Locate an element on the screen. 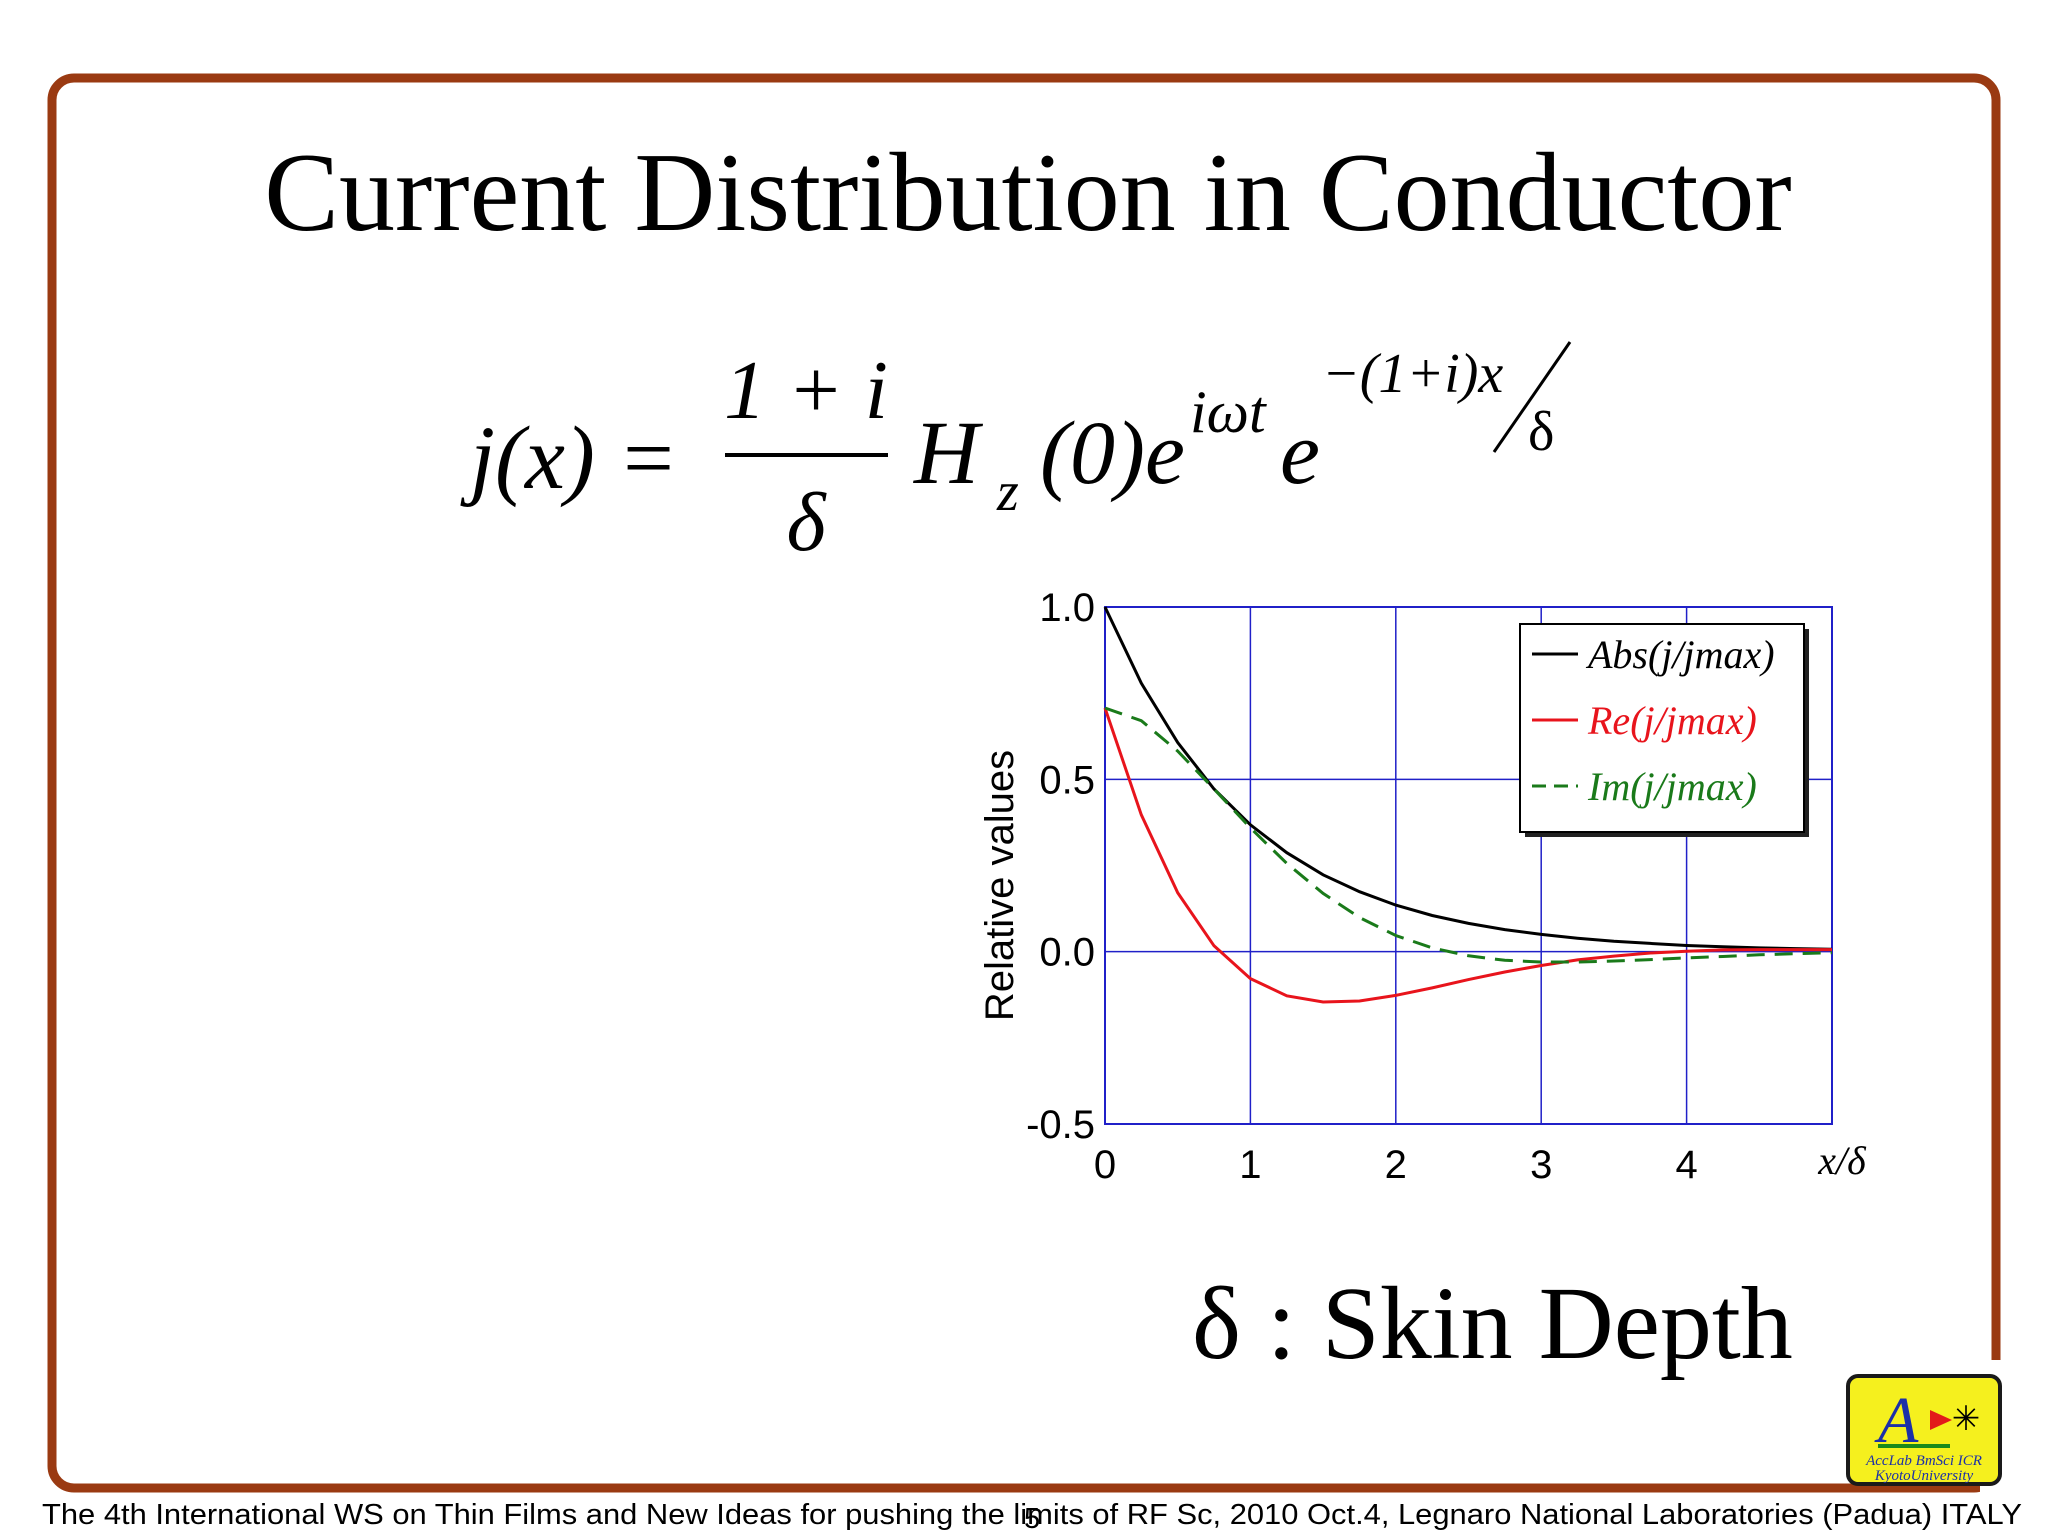 The width and height of the screenshot is (2048, 1536). eq-denominator: δ is located at coordinates (806, 522).